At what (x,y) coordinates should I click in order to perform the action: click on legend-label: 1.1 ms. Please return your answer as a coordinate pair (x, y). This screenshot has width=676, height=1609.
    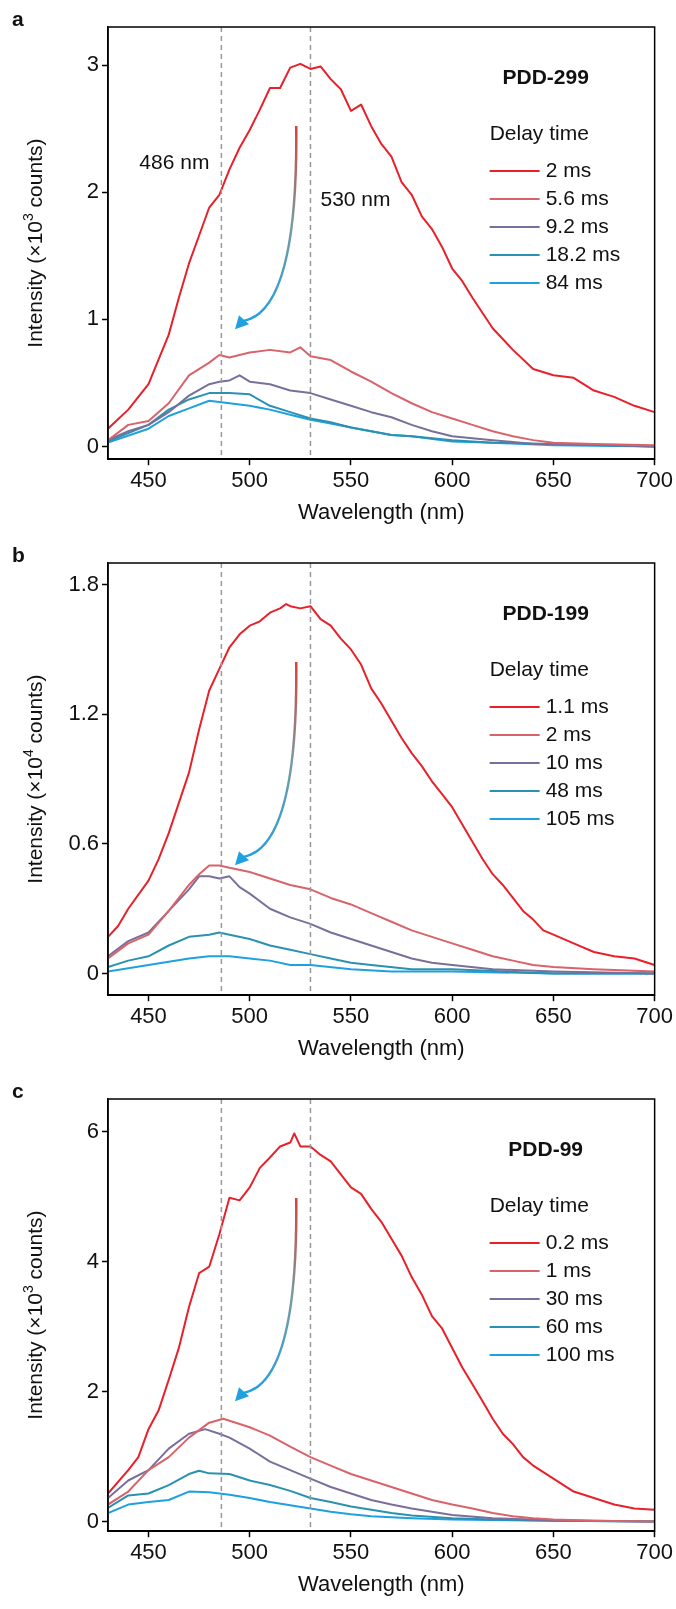
    Looking at the image, I should click on (577, 705).